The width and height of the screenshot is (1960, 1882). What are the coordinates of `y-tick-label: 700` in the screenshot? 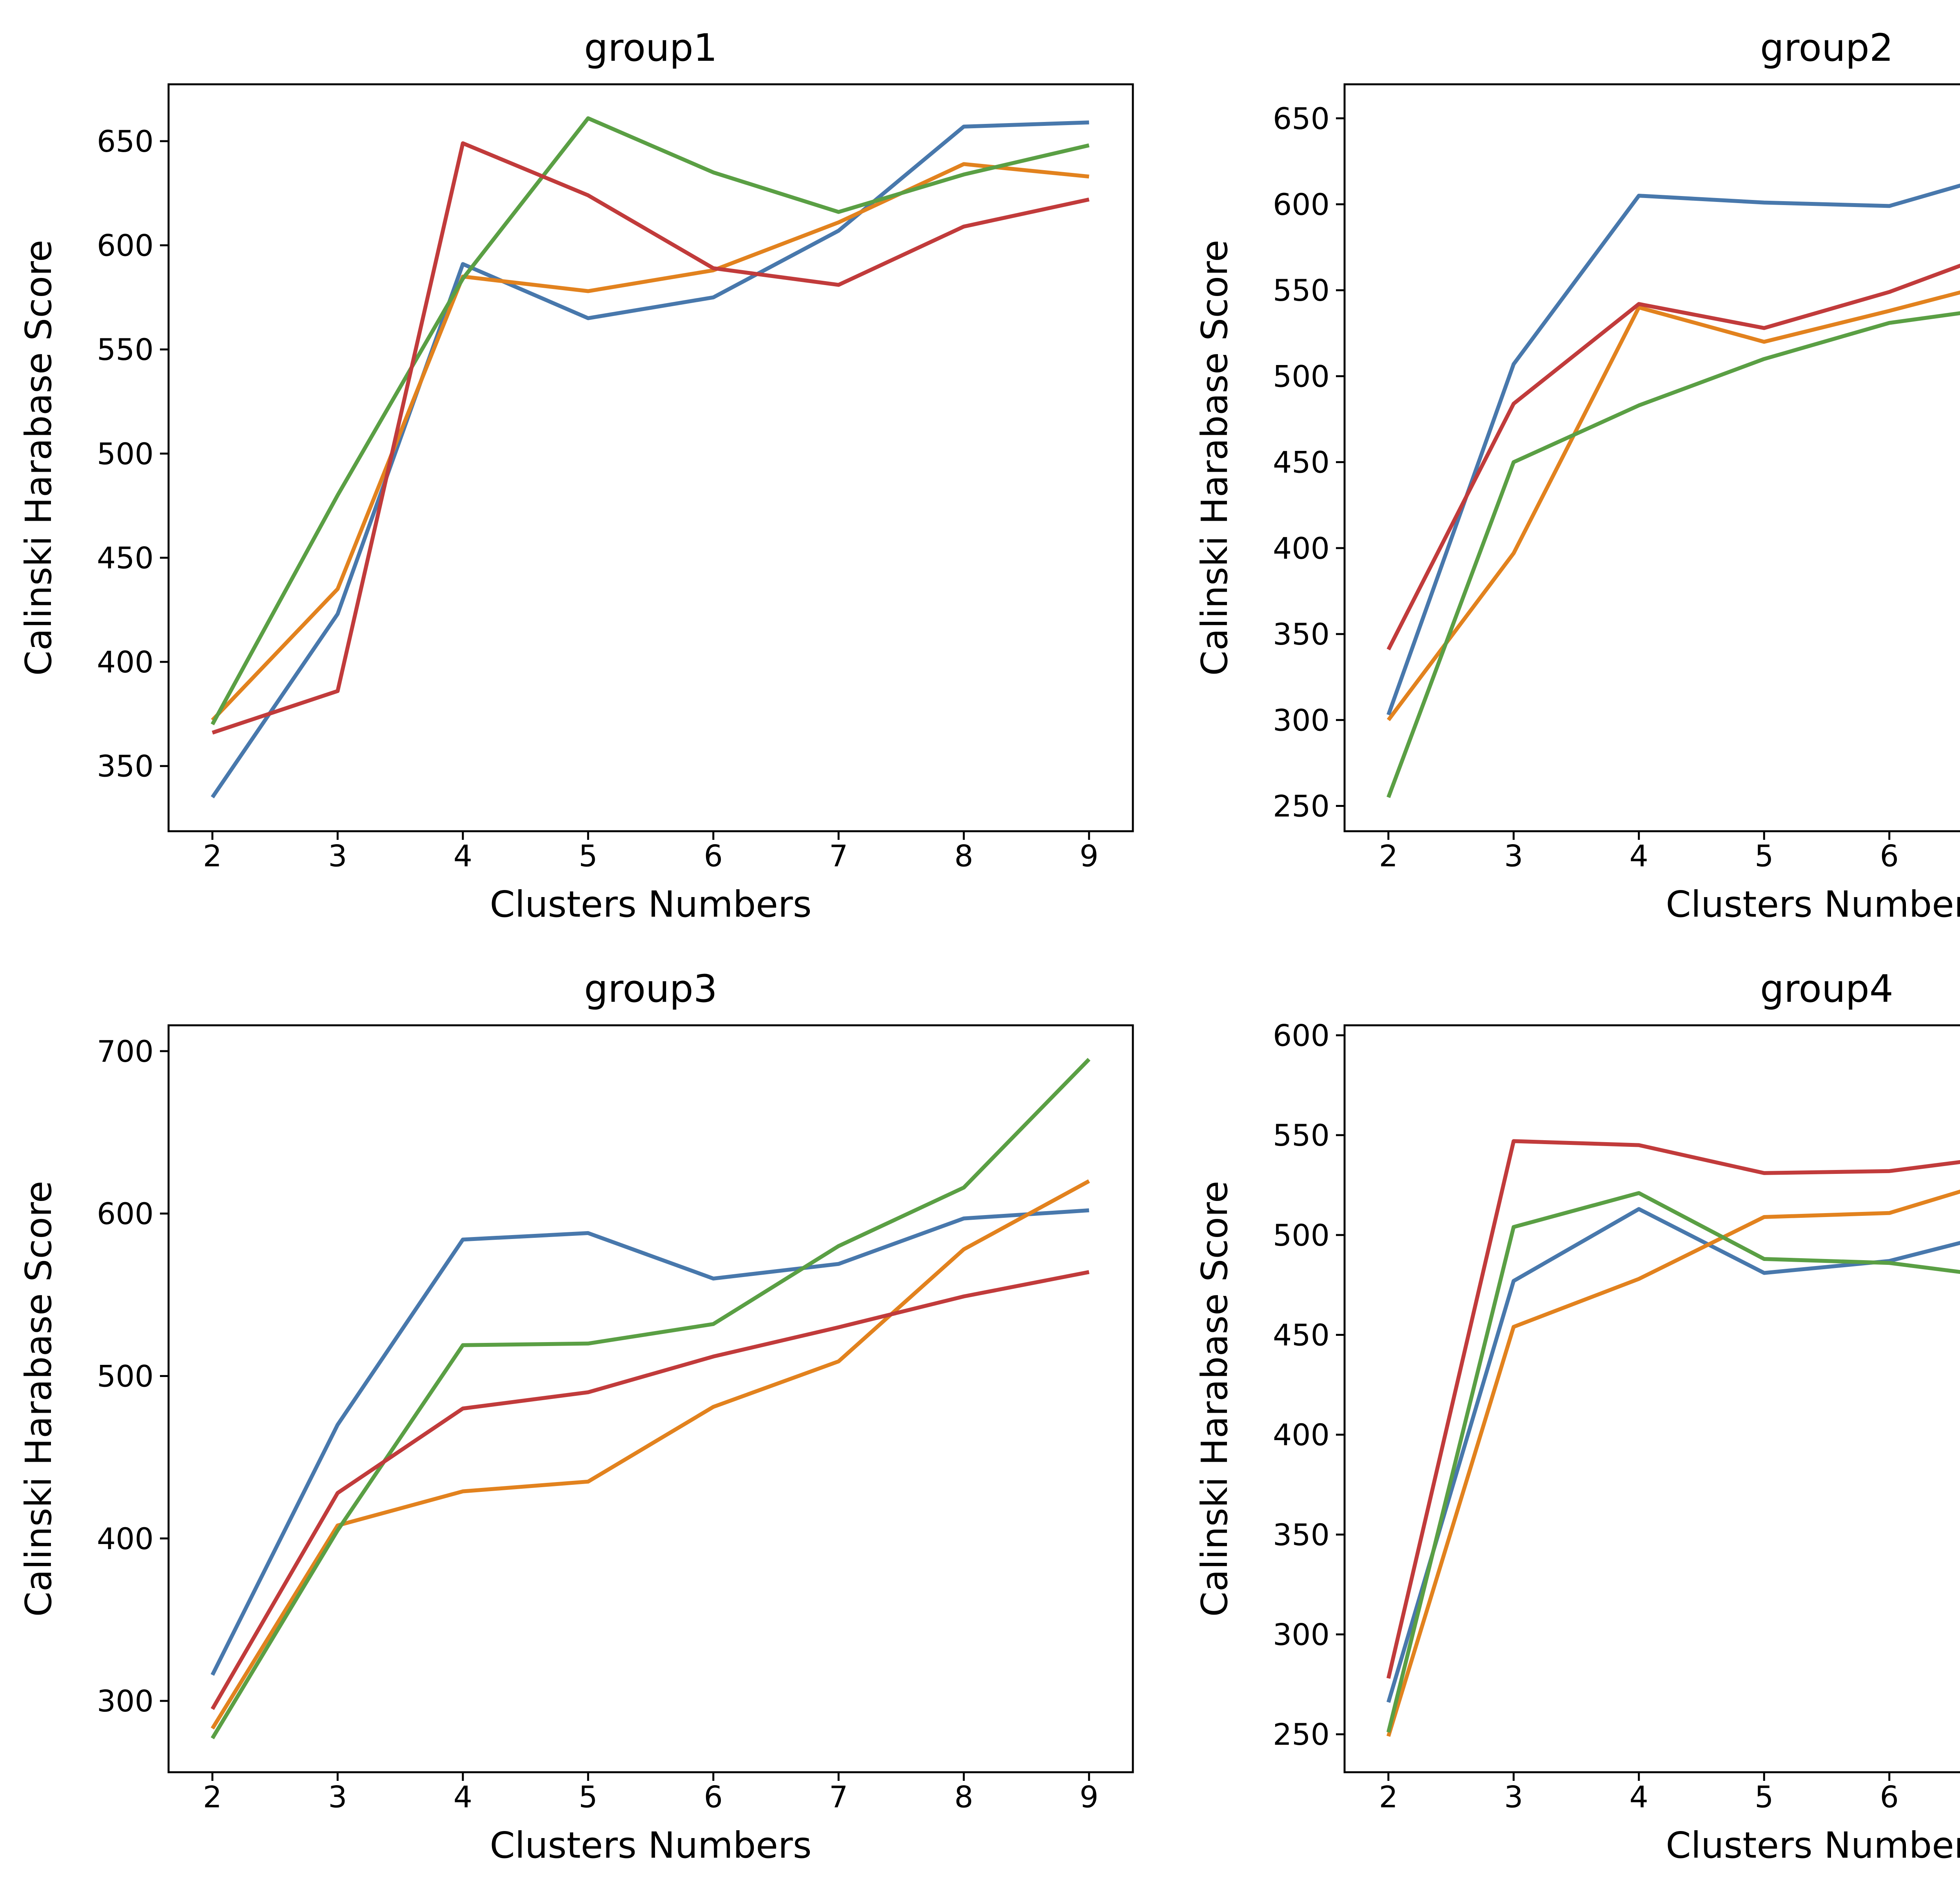 It's located at (125, 1051).